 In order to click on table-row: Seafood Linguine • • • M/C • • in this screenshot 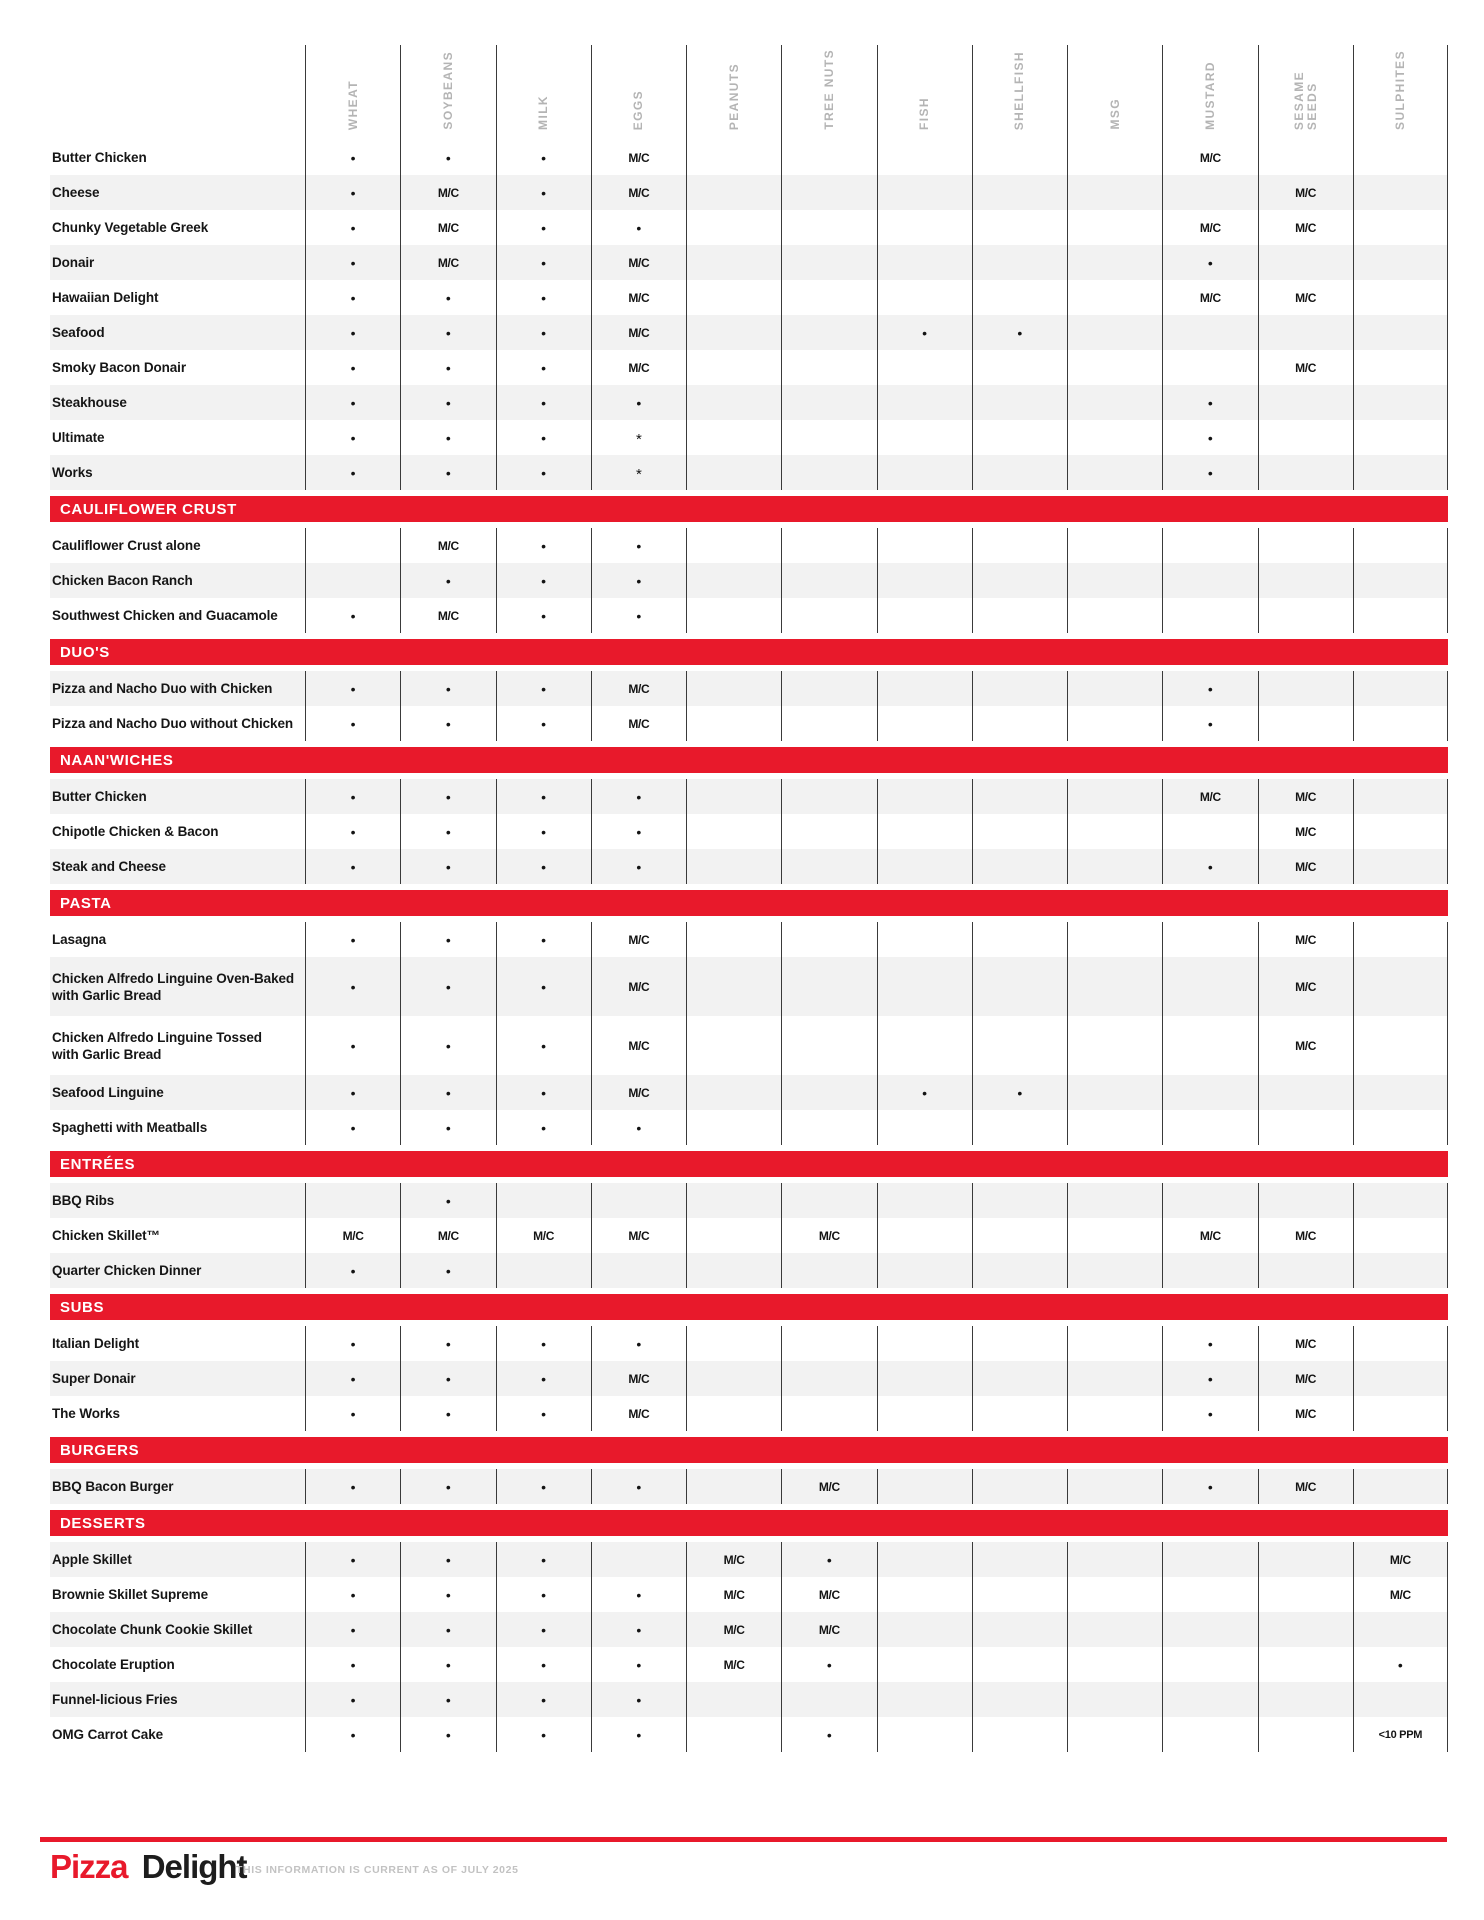, I will do `click(749, 1092)`.